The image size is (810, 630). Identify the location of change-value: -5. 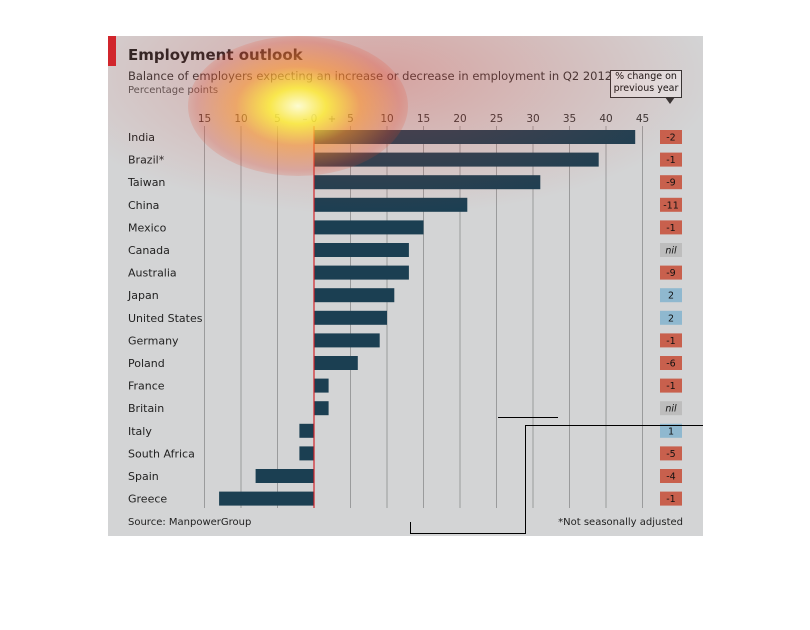
(670, 454).